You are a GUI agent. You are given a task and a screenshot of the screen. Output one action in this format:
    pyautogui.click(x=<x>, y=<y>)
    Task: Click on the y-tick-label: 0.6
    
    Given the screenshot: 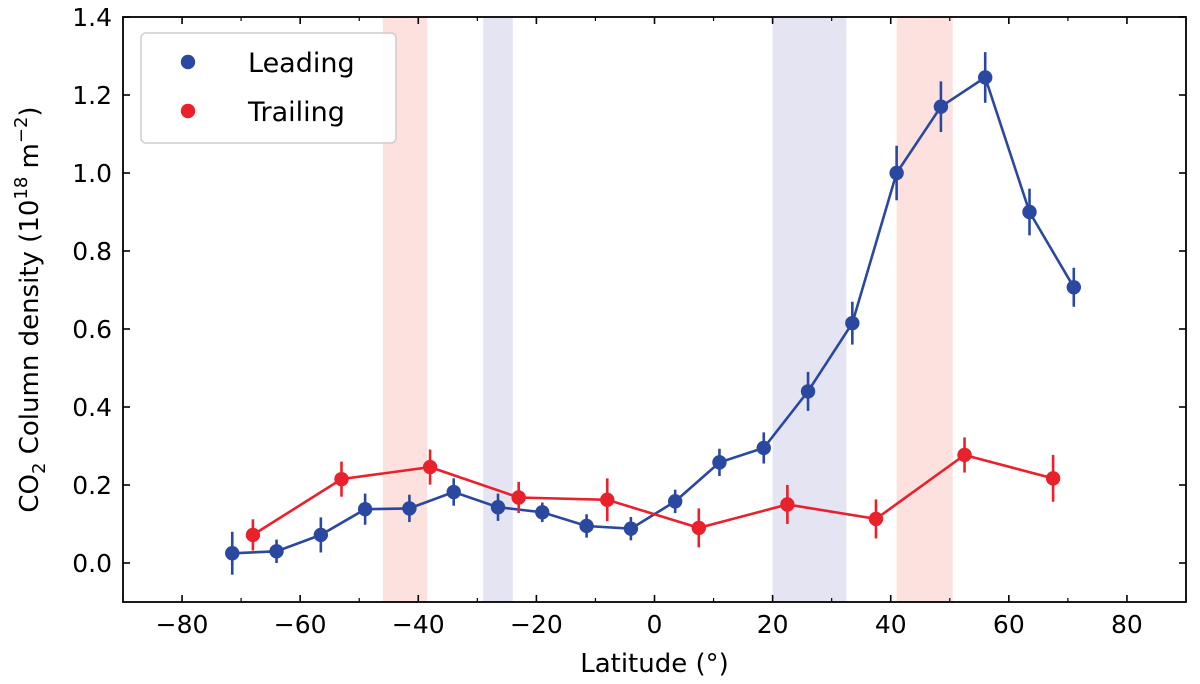 What is the action you would take?
    pyautogui.click(x=92, y=329)
    